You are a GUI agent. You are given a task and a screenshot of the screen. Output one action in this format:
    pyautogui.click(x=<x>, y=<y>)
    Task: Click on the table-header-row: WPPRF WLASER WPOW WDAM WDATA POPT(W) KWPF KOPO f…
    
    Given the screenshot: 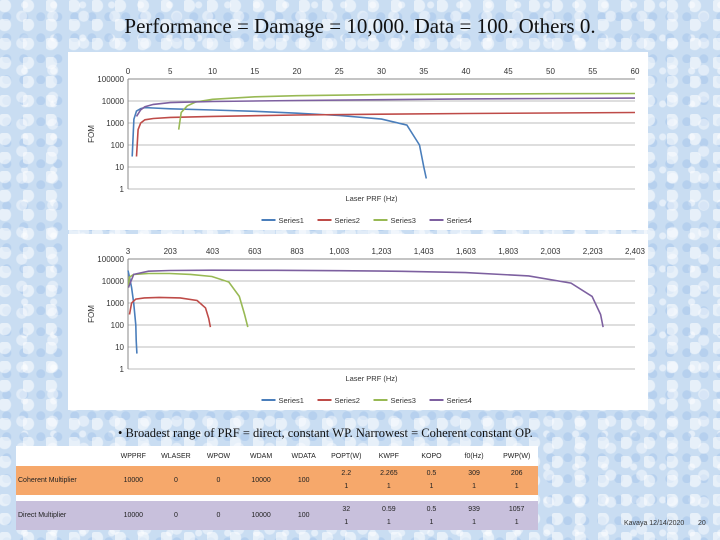 What is the action you would take?
    pyautogui.click(x=277, y=456)
    